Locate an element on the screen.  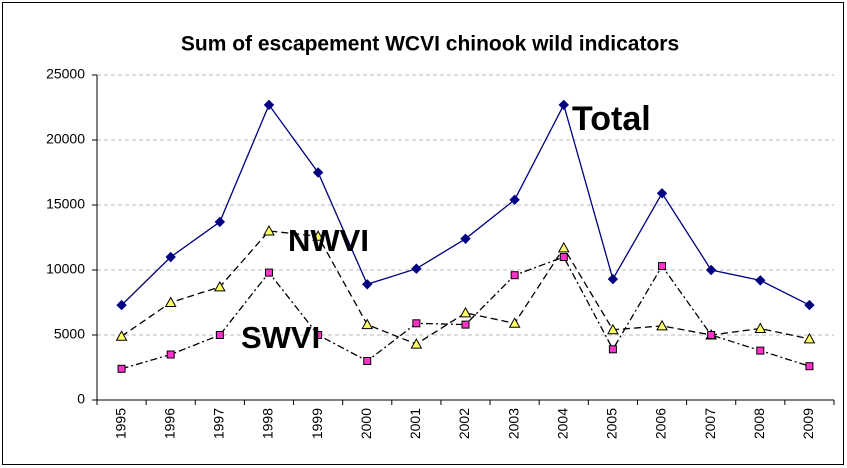
y-tick-label: 0 is located at coordinates (81, 399).